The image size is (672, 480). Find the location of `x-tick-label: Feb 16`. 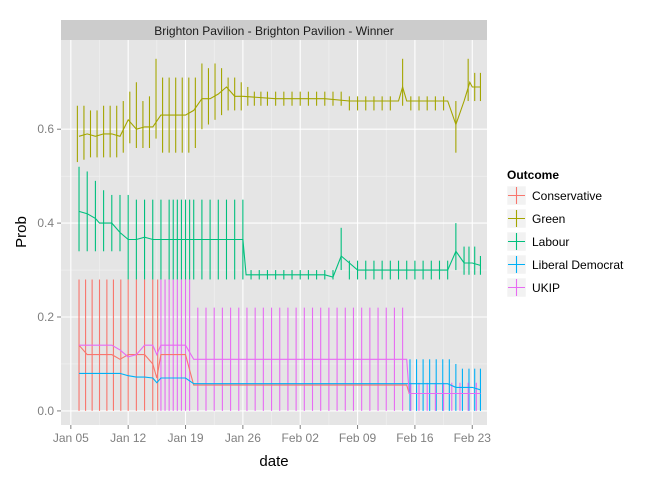

x-tick-label: Feb 16 is located at coordinates (415, 438).